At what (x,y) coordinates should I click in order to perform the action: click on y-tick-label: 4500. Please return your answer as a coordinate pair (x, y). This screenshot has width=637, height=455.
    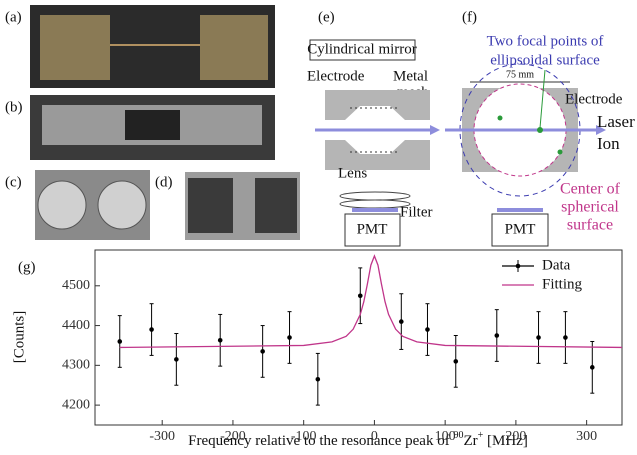
    Looking at the image, I should click on (76, 285).